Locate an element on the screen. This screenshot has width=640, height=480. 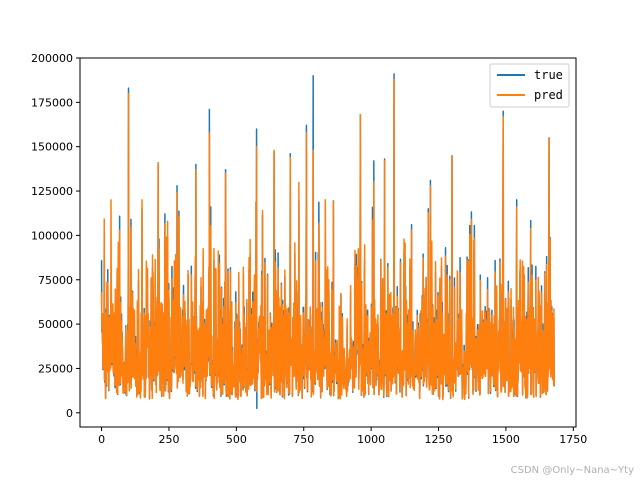
watermark: CSDN @Only~Nana~Yty is located at coordinates (572, 470).